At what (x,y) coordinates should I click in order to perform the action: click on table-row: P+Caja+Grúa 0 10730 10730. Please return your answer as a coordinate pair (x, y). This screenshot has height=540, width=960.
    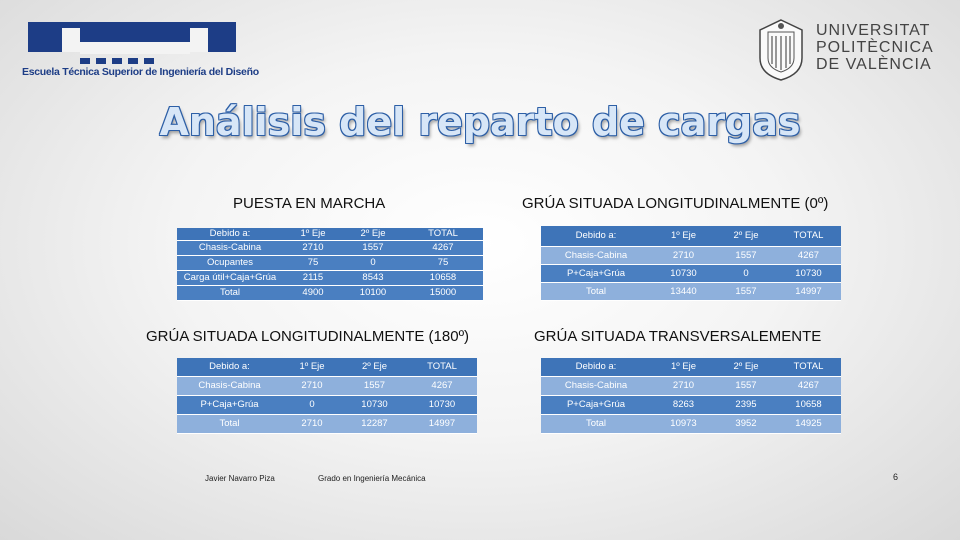
    Looking at the image, I should click on (327, 405).